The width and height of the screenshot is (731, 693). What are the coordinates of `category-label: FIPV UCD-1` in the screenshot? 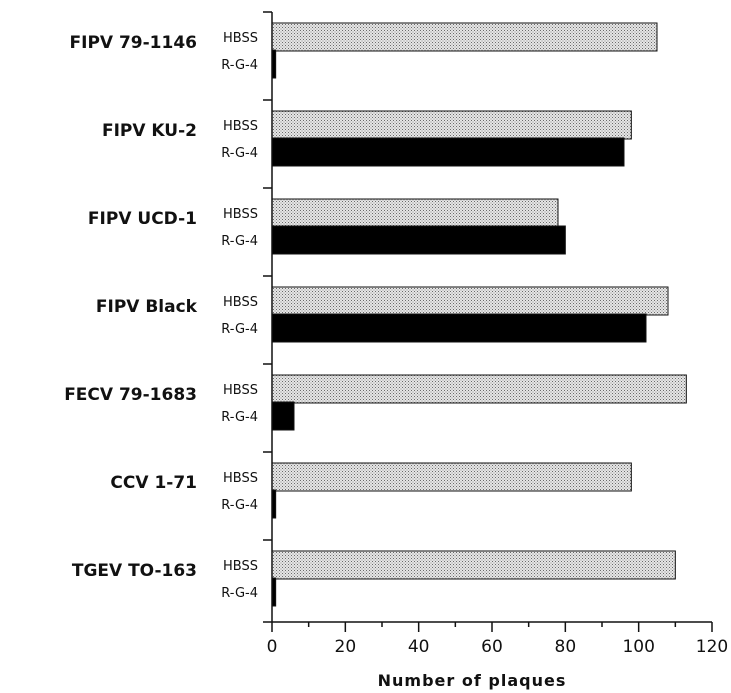 It's located at (142, 219).